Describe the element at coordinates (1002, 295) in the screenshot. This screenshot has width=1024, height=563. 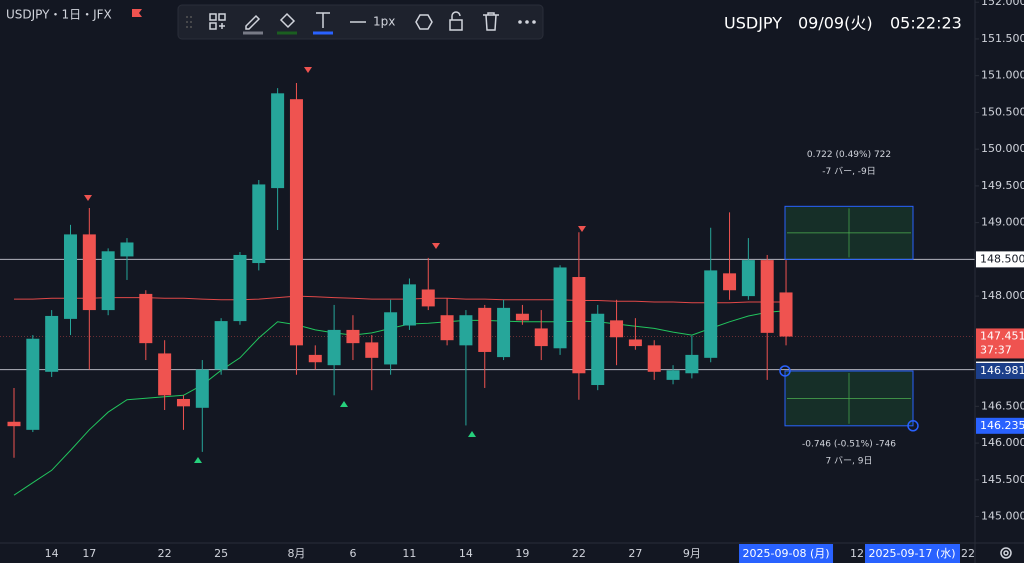
I see `y-tick-label: 148.000` at that location.